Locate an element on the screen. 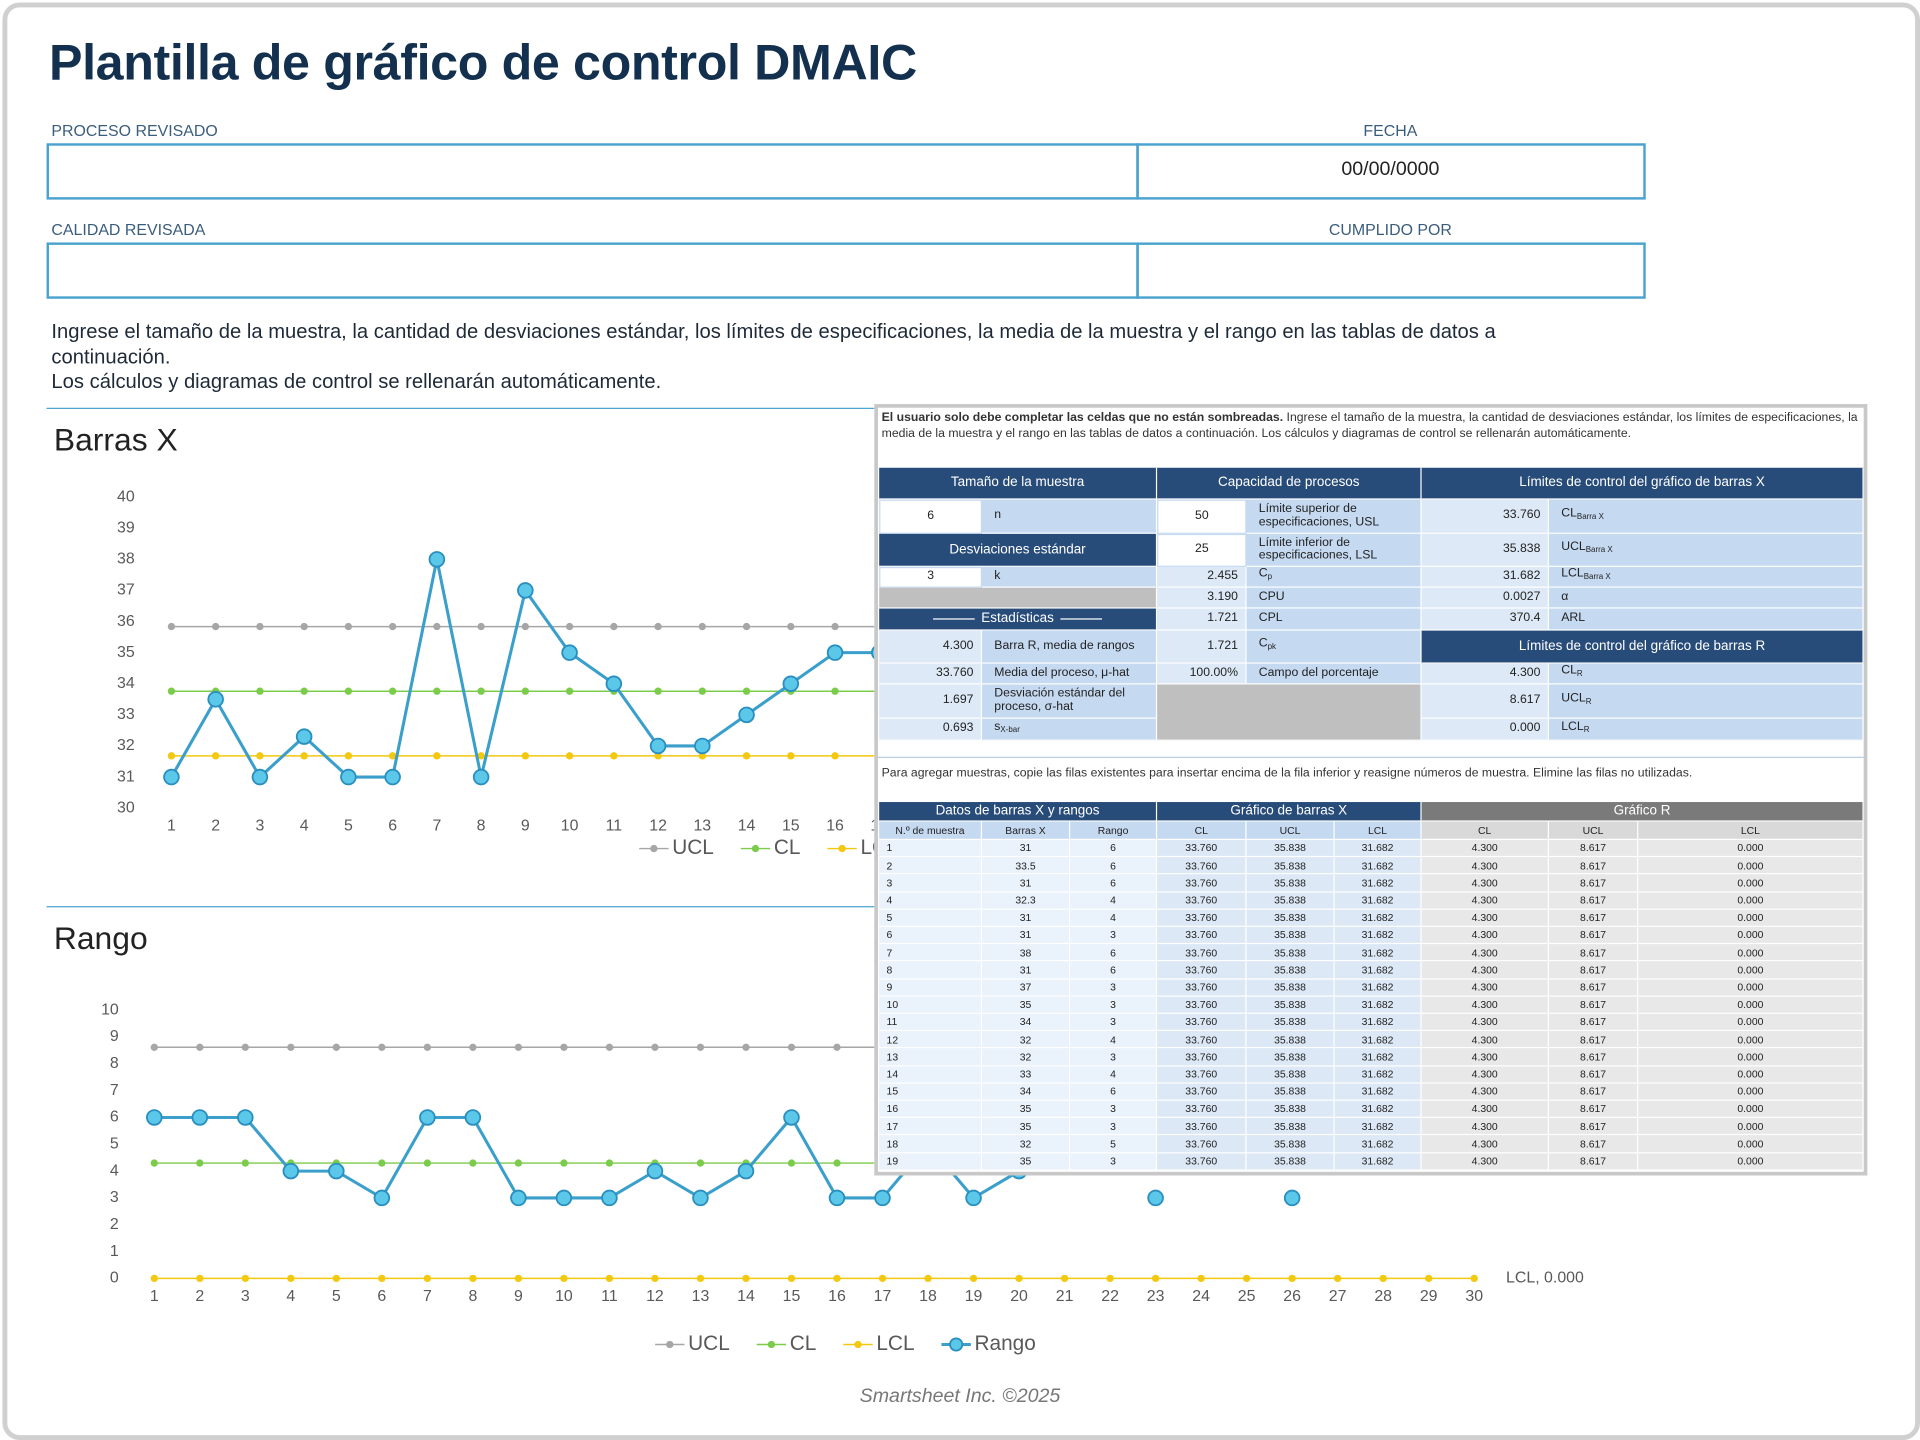  label-cell: UCLBarra X is located at coordinates (1706, 550).